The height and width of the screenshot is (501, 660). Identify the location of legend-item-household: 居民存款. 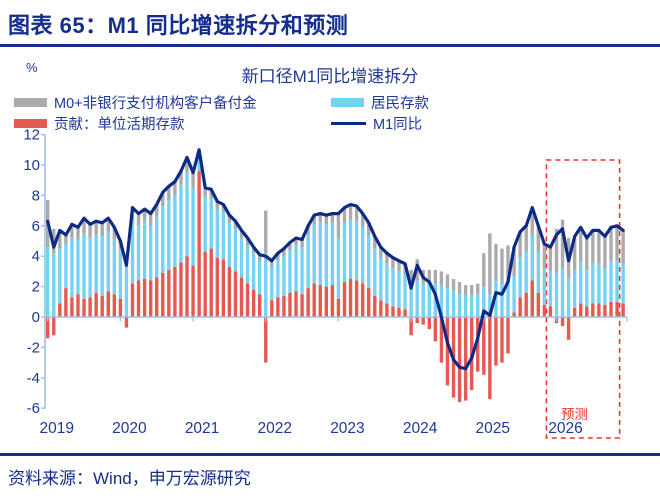
(380, 103).